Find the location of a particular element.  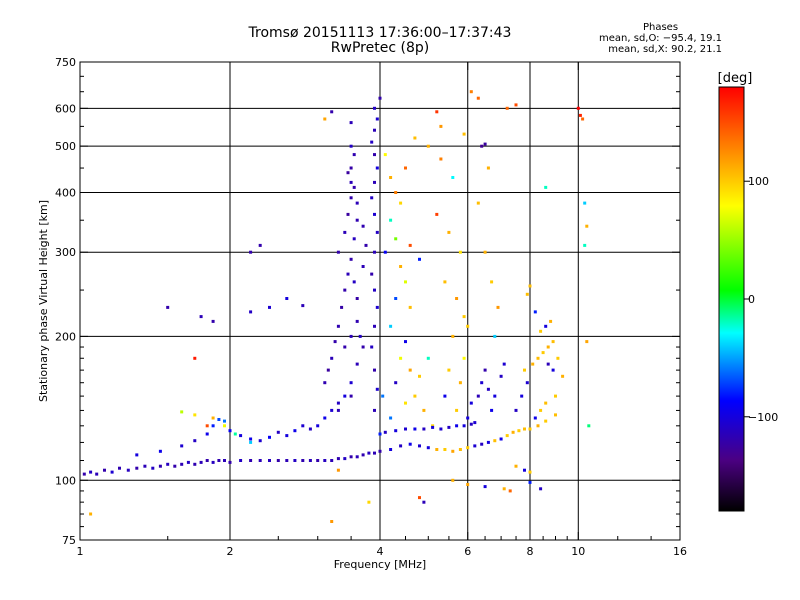

y-tick-label: 600 is located at coordinates (65, 108).